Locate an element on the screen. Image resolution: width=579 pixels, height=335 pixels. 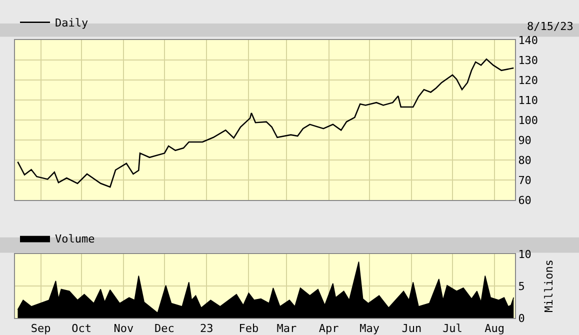
y-axis-title: Millions is located at coordinates (549, 286).